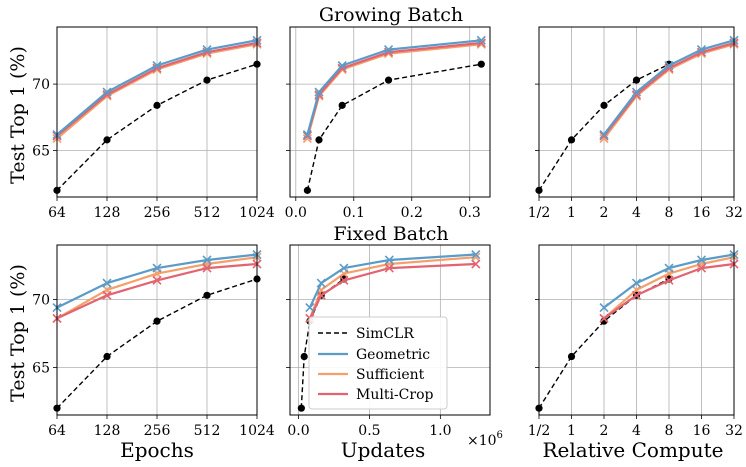 The image size is (746, 467). Describe the element at coordinates (470, 213) in the screenshot. I see `x-tick-label: 0.3` at that location.